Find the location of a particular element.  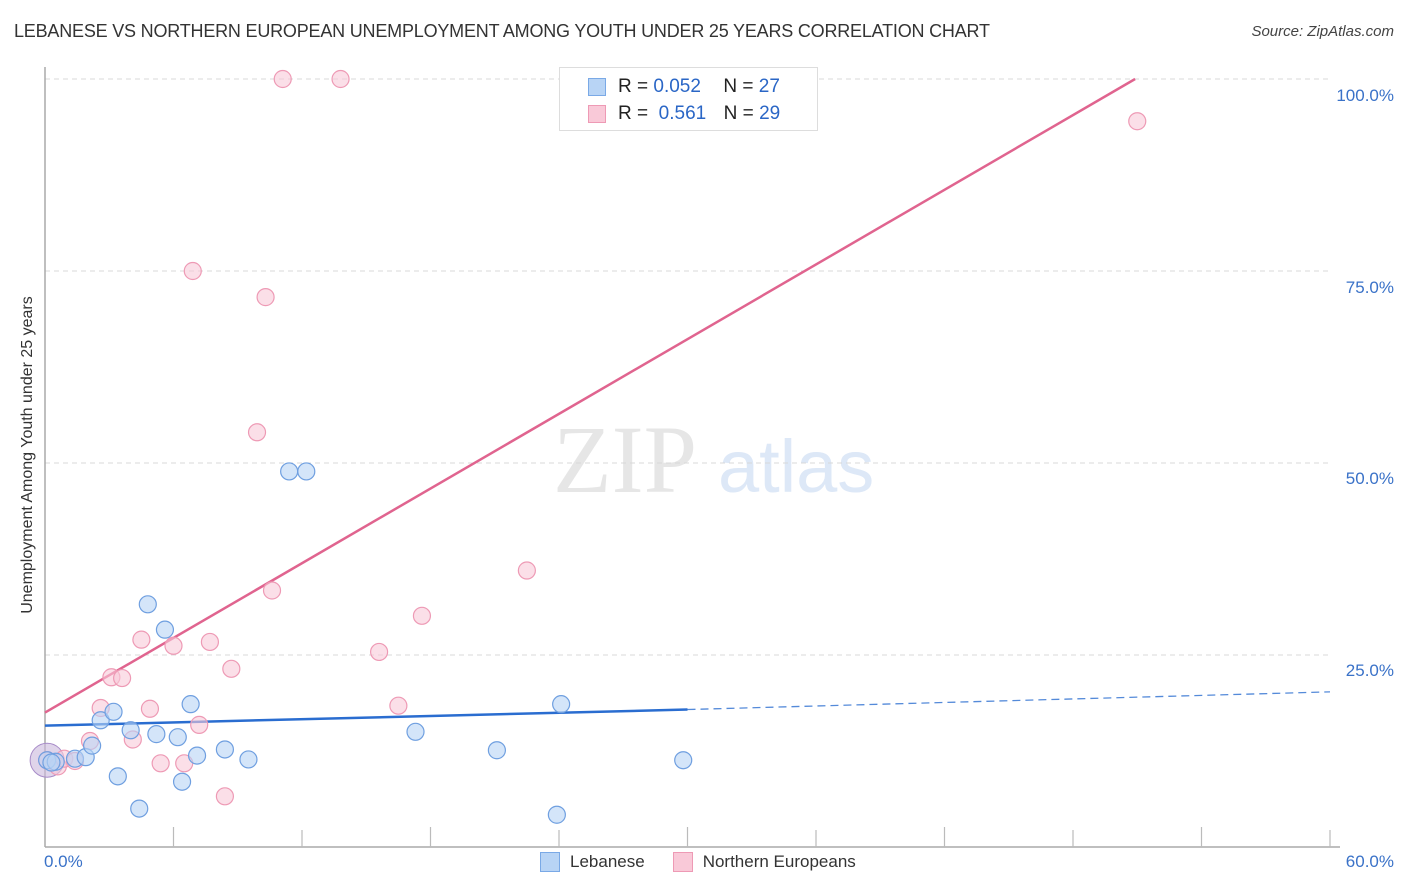

legend-row-lebanese: R = 0.052 N = 27 is located at coordinates (684, 87).